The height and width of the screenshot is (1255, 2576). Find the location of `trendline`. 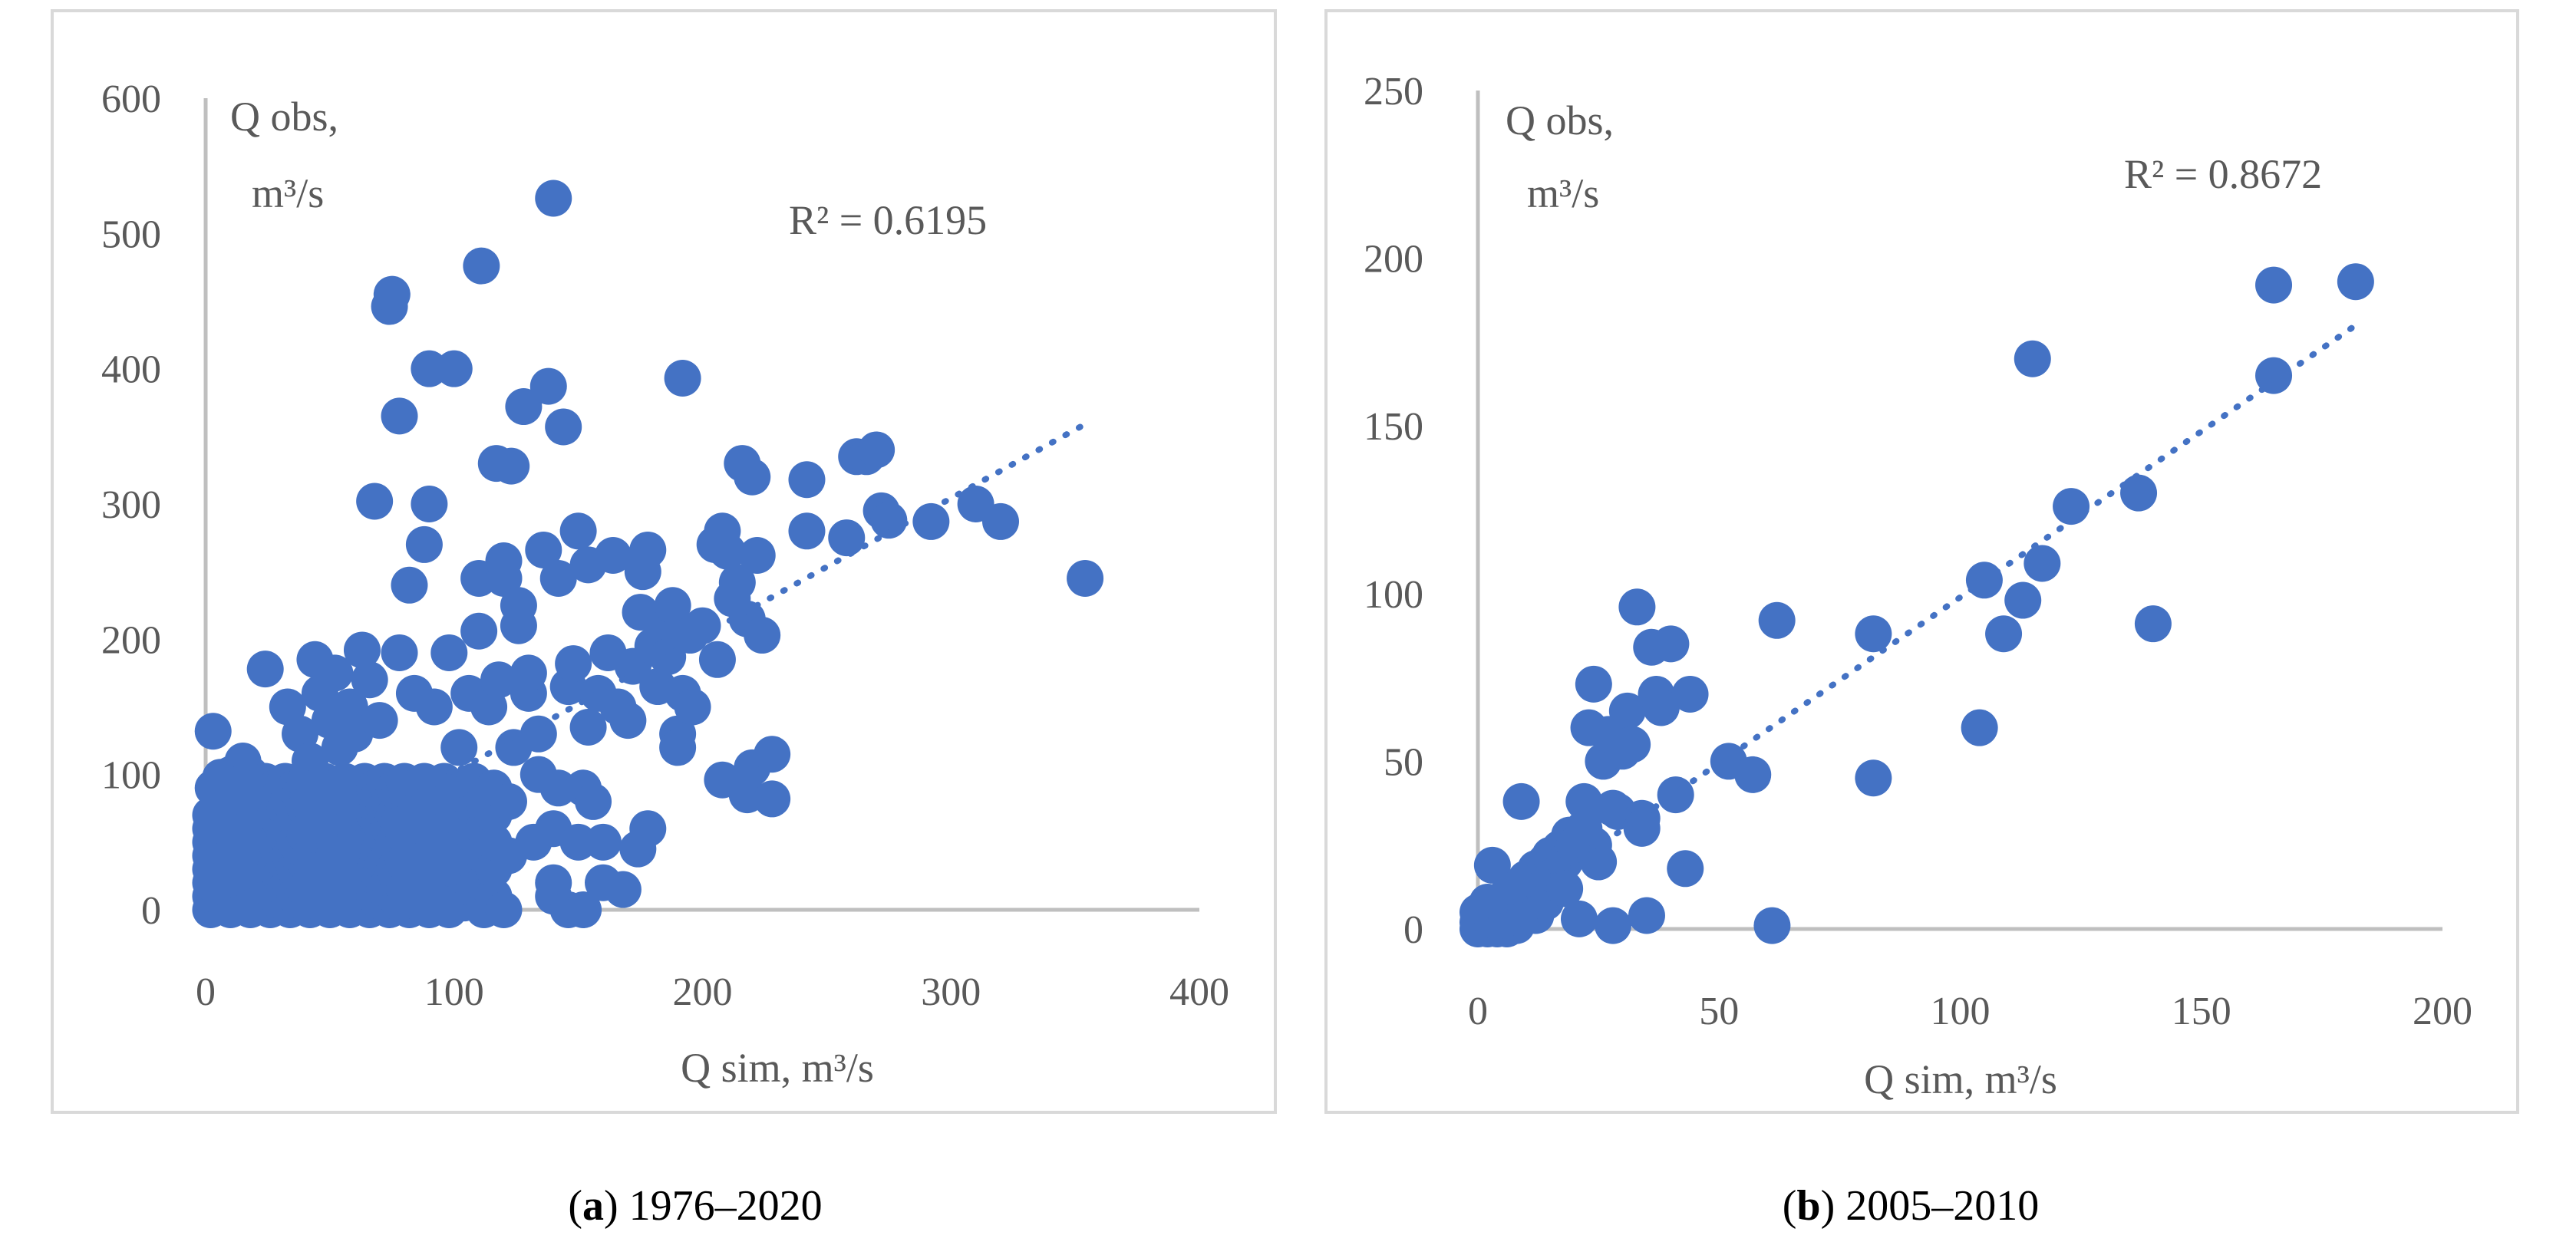

trendline is located at coordinates (647, 667).